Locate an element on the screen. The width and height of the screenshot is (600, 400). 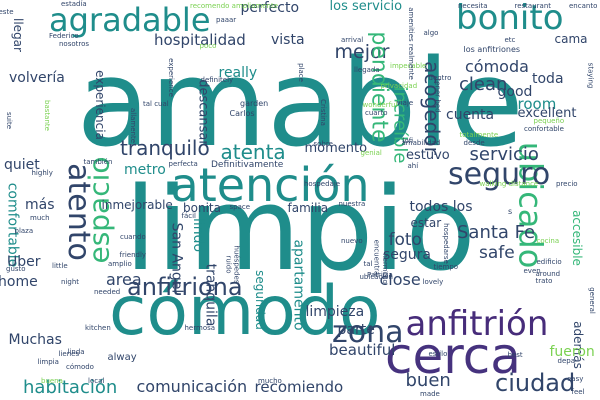
word-tiempo-108: tiempo is located at coordinates (446, 266).